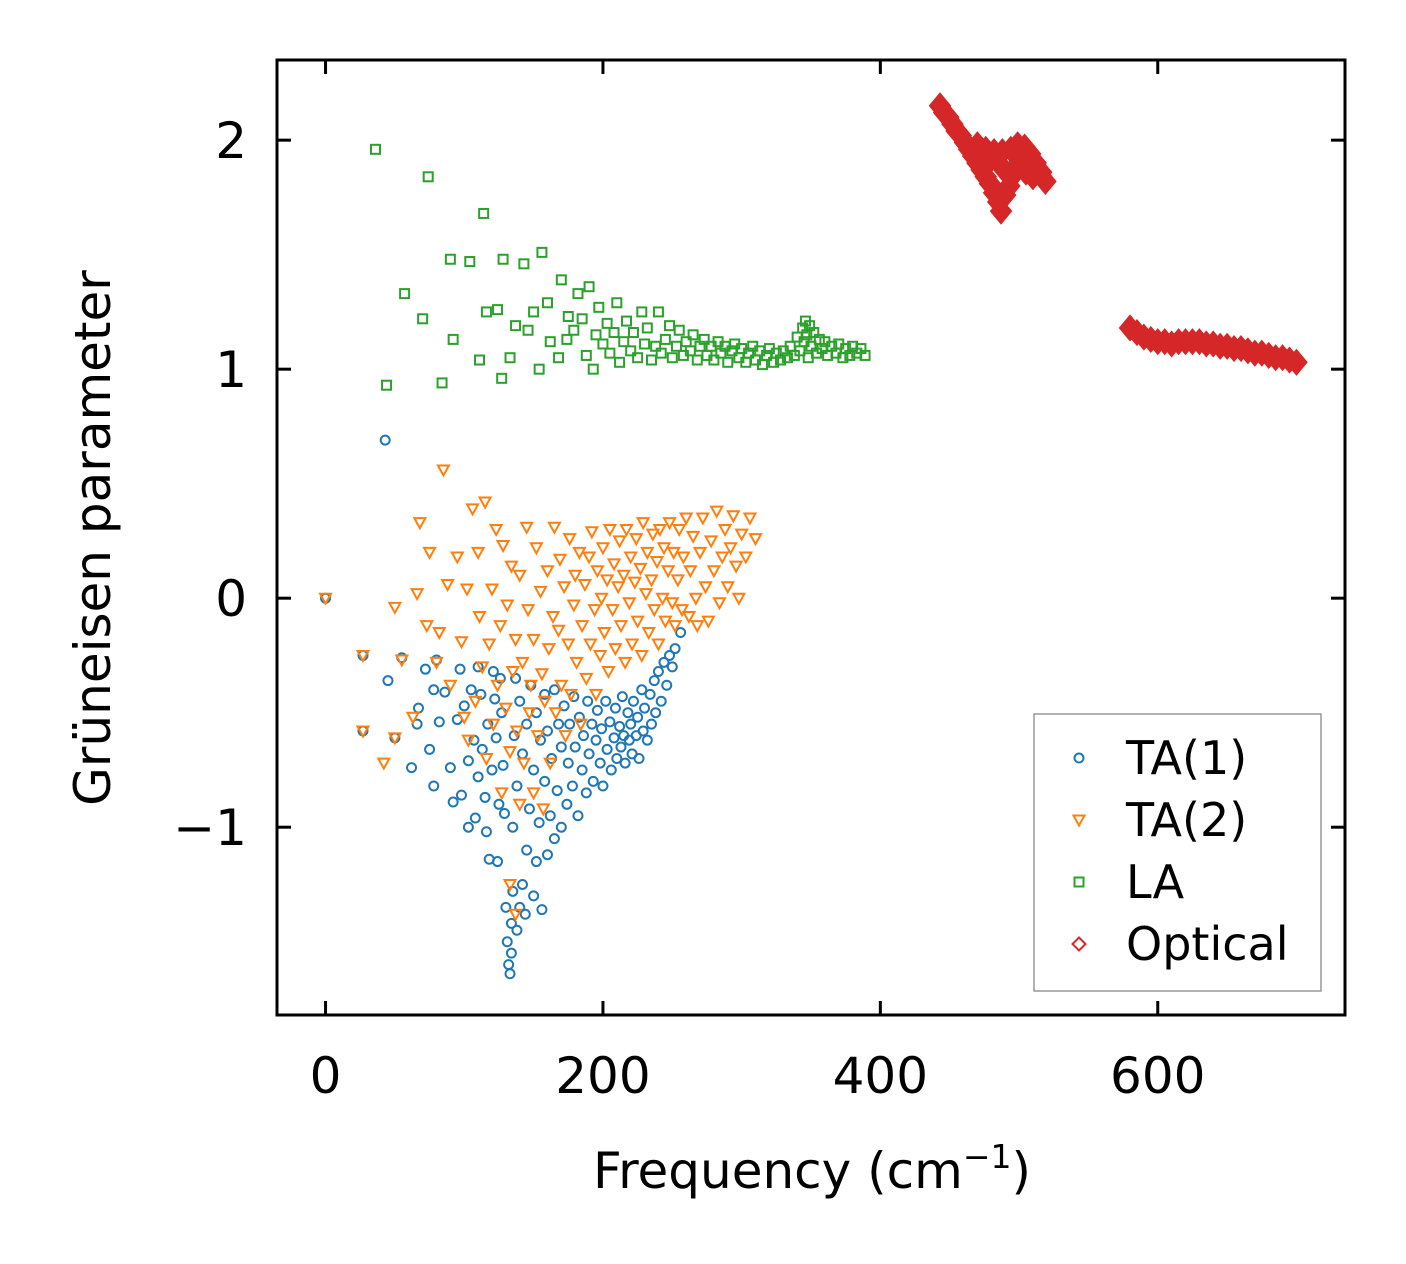  What do you see at coordinates (620, 267) in the screenshot?
I see `series-la` at bounding box center [620, 267].